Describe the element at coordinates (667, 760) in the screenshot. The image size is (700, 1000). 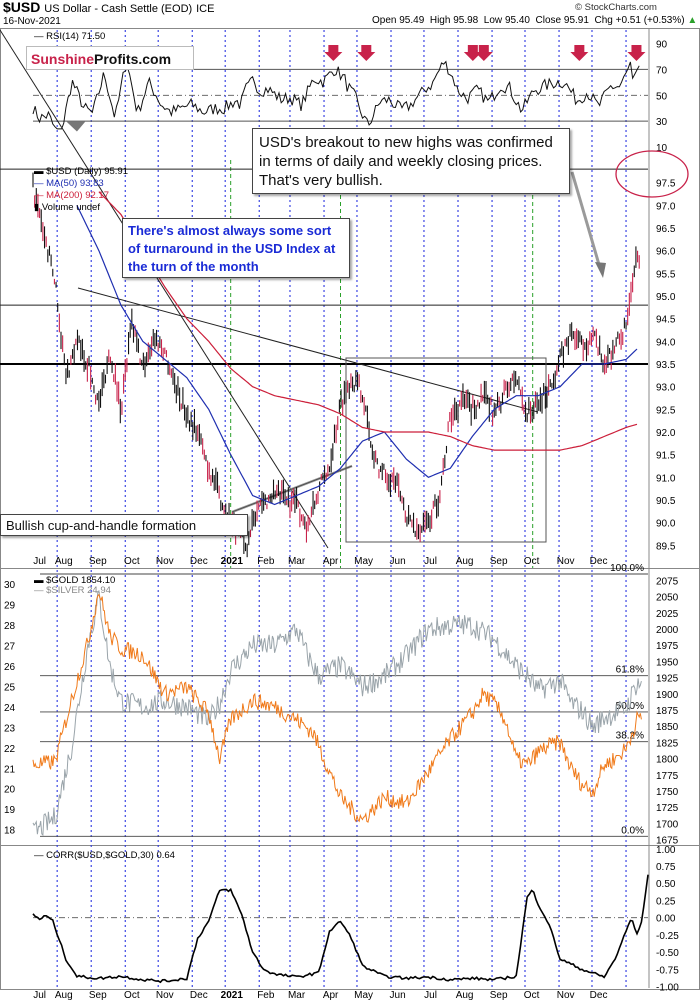
I see `gold-tick-label: 1800` at that location.